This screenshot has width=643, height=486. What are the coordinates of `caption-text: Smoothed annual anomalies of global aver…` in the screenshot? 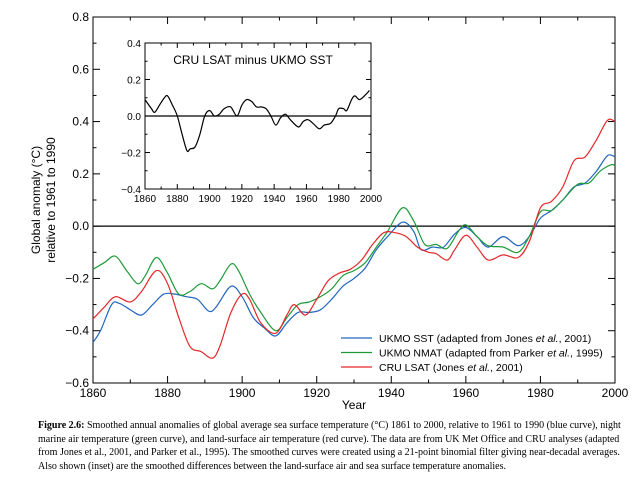 It's located at (329, 446).